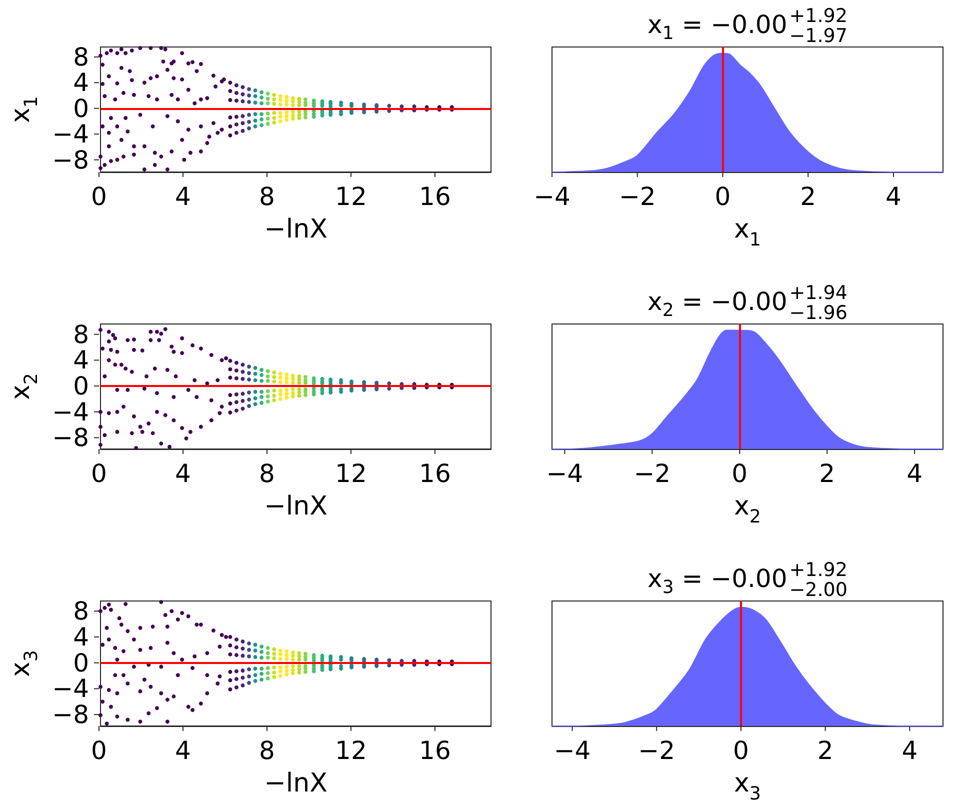 The height and width of the screenshot is (810, 957). What do you see at coordinates (24, 386) in the screenshot?
I see `y-axis-title: x2` at bounding box center [24, 386].